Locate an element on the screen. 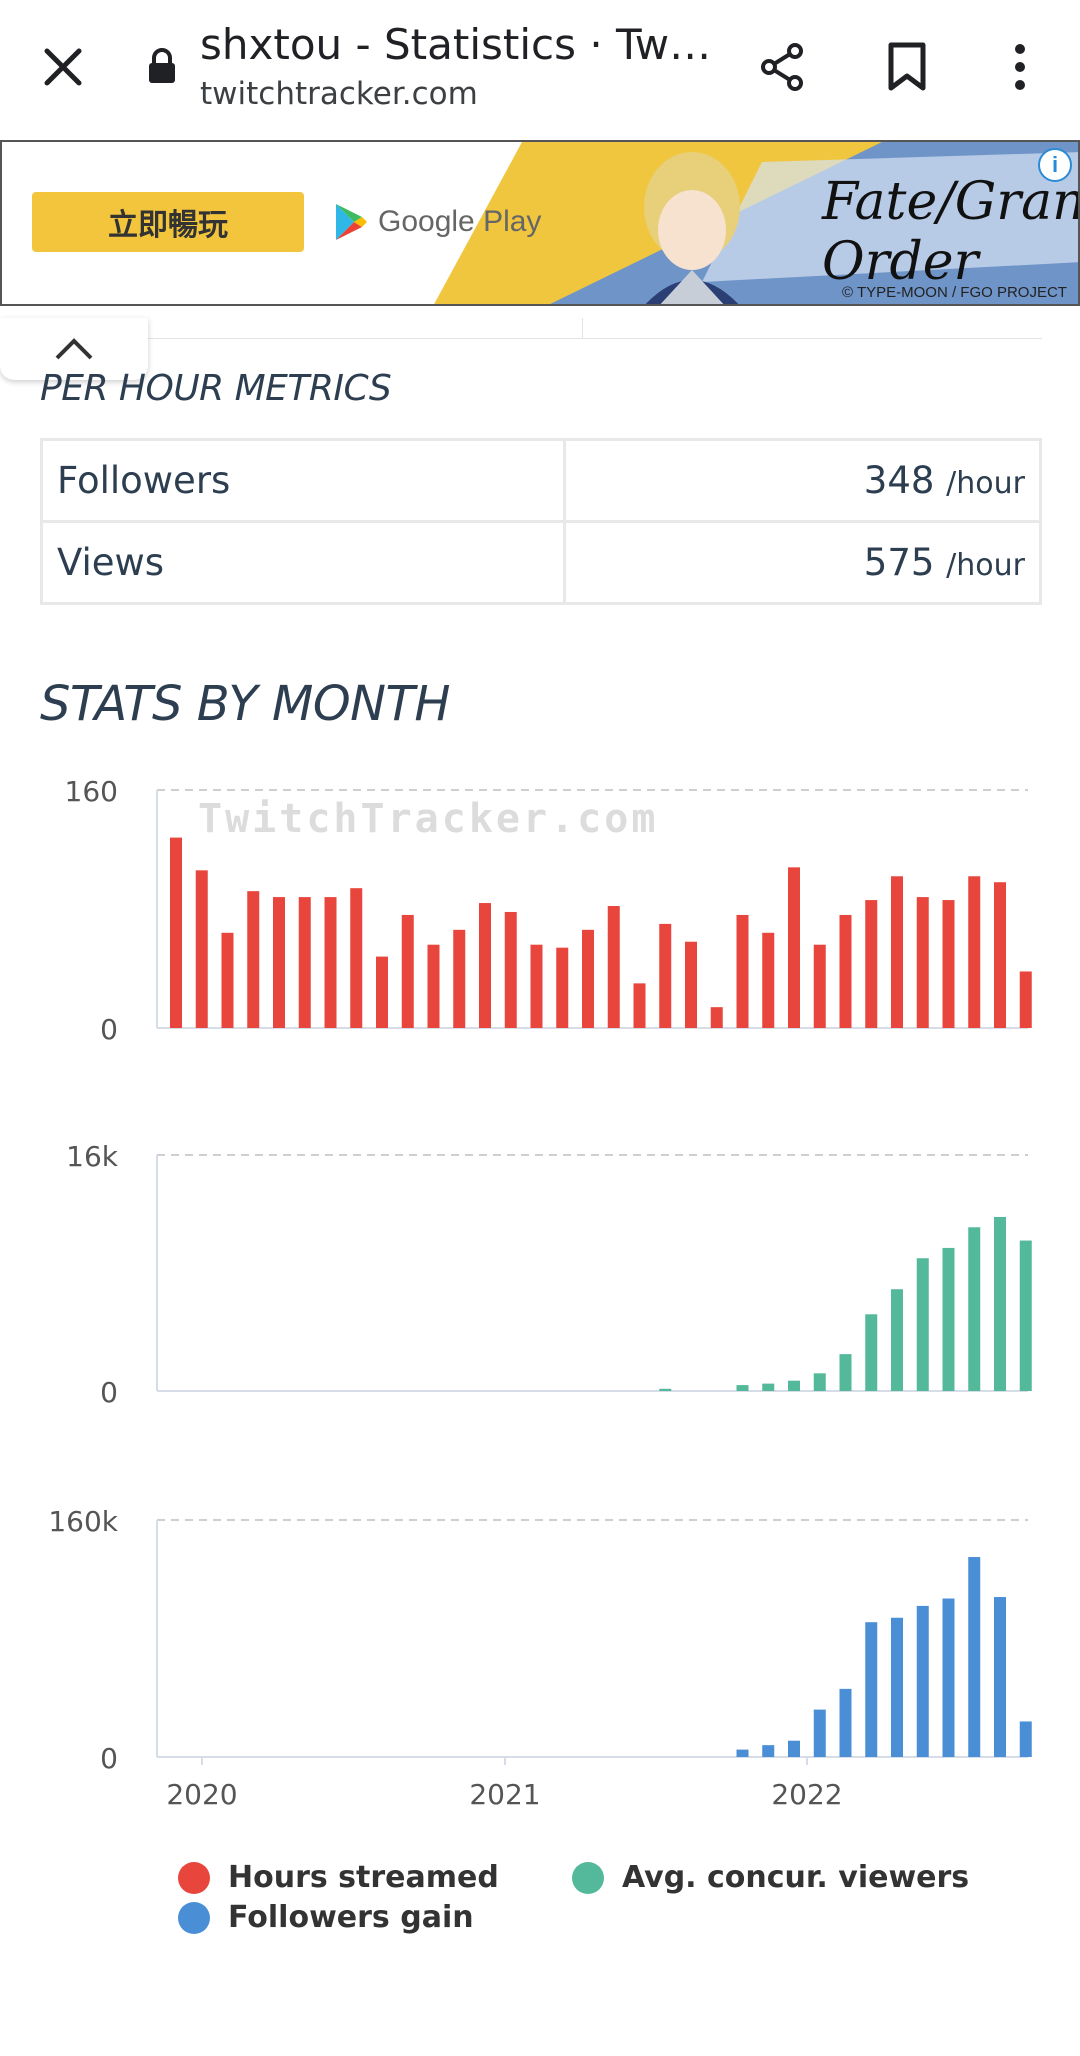  google-play-icon is located at coordinates (351, 222).